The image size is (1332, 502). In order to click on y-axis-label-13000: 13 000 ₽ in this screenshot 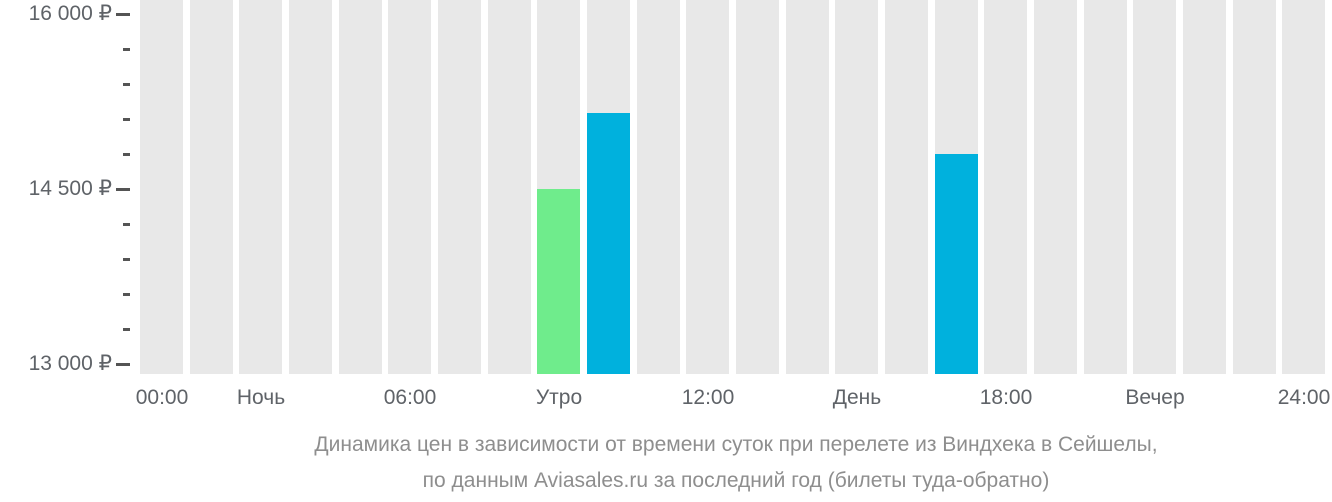, I will do `click(70, 363)`.